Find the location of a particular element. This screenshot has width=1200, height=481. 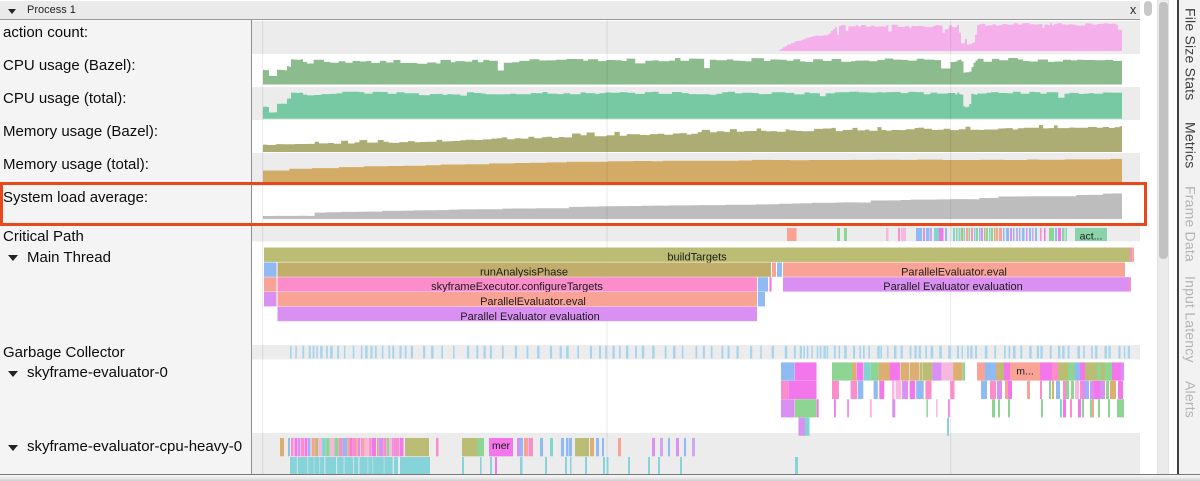

svg-text: runAnalysisPhase is located at coordinates (524, 272).